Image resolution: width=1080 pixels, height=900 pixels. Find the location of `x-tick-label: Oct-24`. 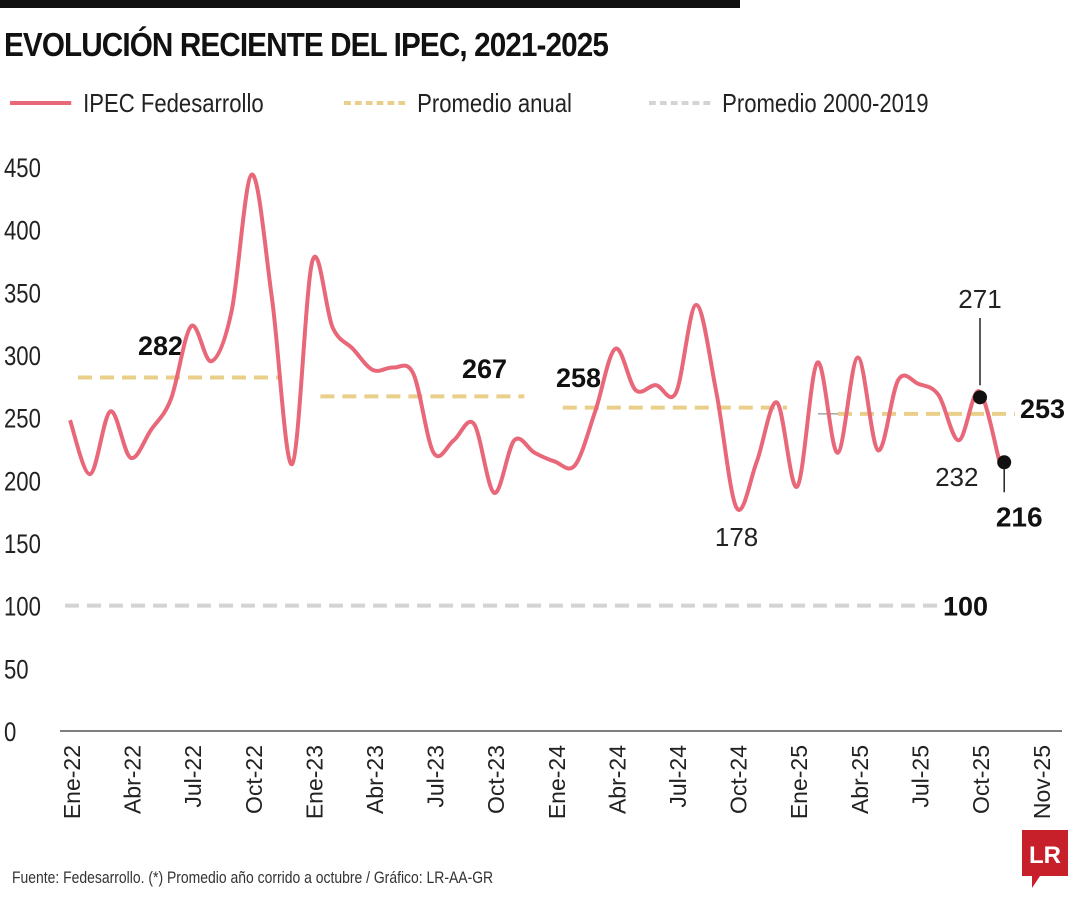

x-tick-label: Oct-24 is located at coordinates (739, 779).